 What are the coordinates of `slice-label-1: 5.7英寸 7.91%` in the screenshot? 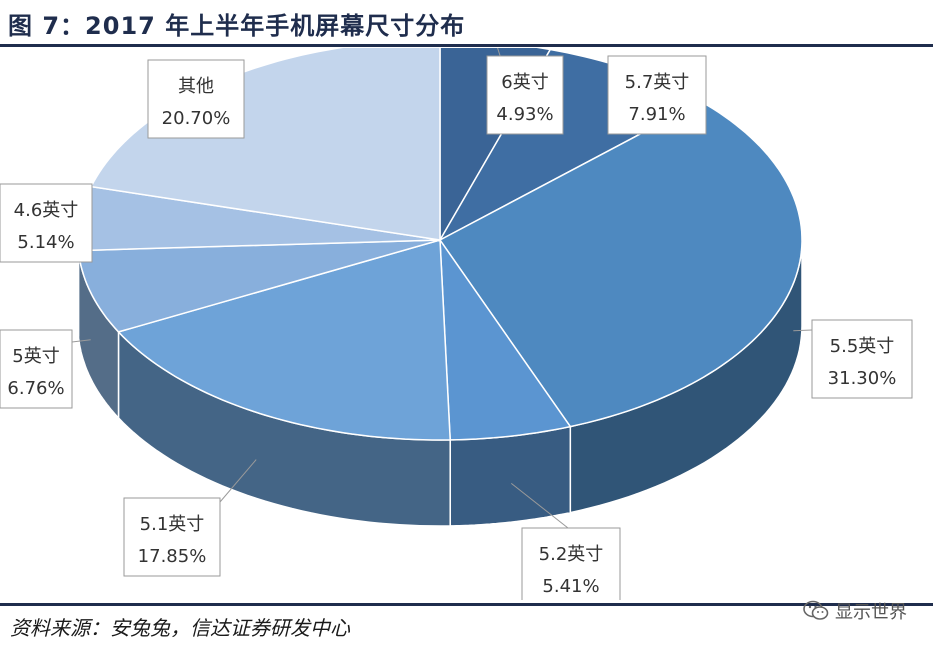 It's located at (657, 95).